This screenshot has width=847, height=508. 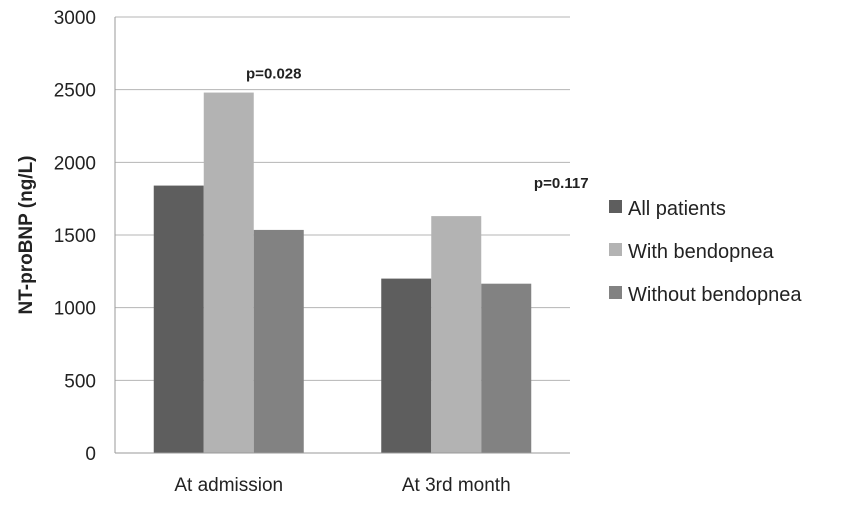 What do you see at coordinates (80, 381) in the screenshot?
I see `y-tick-label: 500` at bounding box center [80, 381].